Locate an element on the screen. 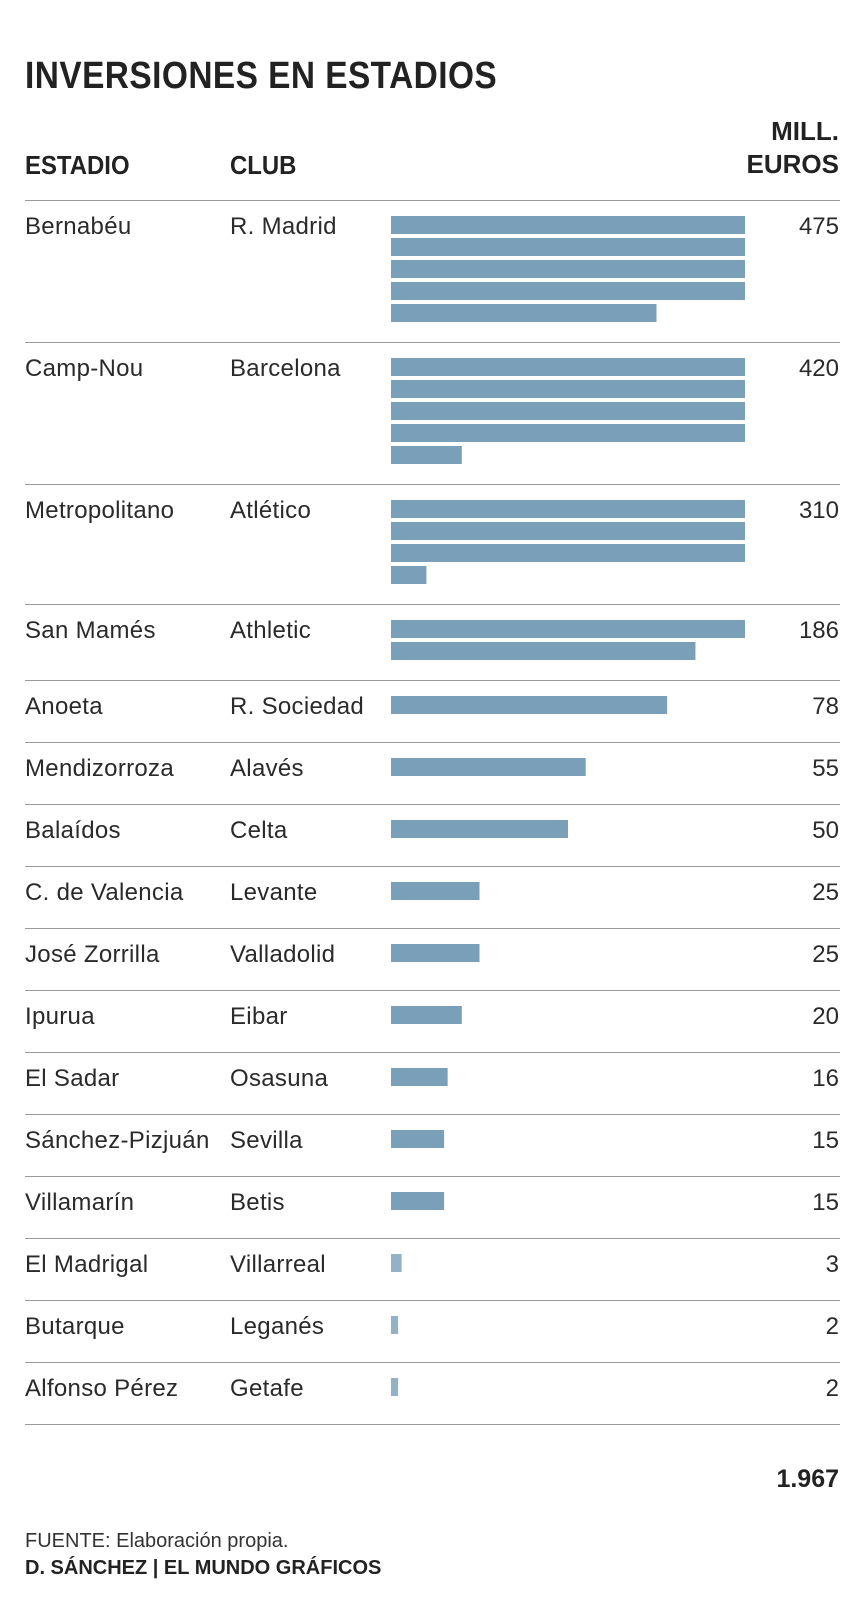 The width and height of the screenshot is (864, 1600). stadium-name: Bernabéu is located at coordinates (78, 226).